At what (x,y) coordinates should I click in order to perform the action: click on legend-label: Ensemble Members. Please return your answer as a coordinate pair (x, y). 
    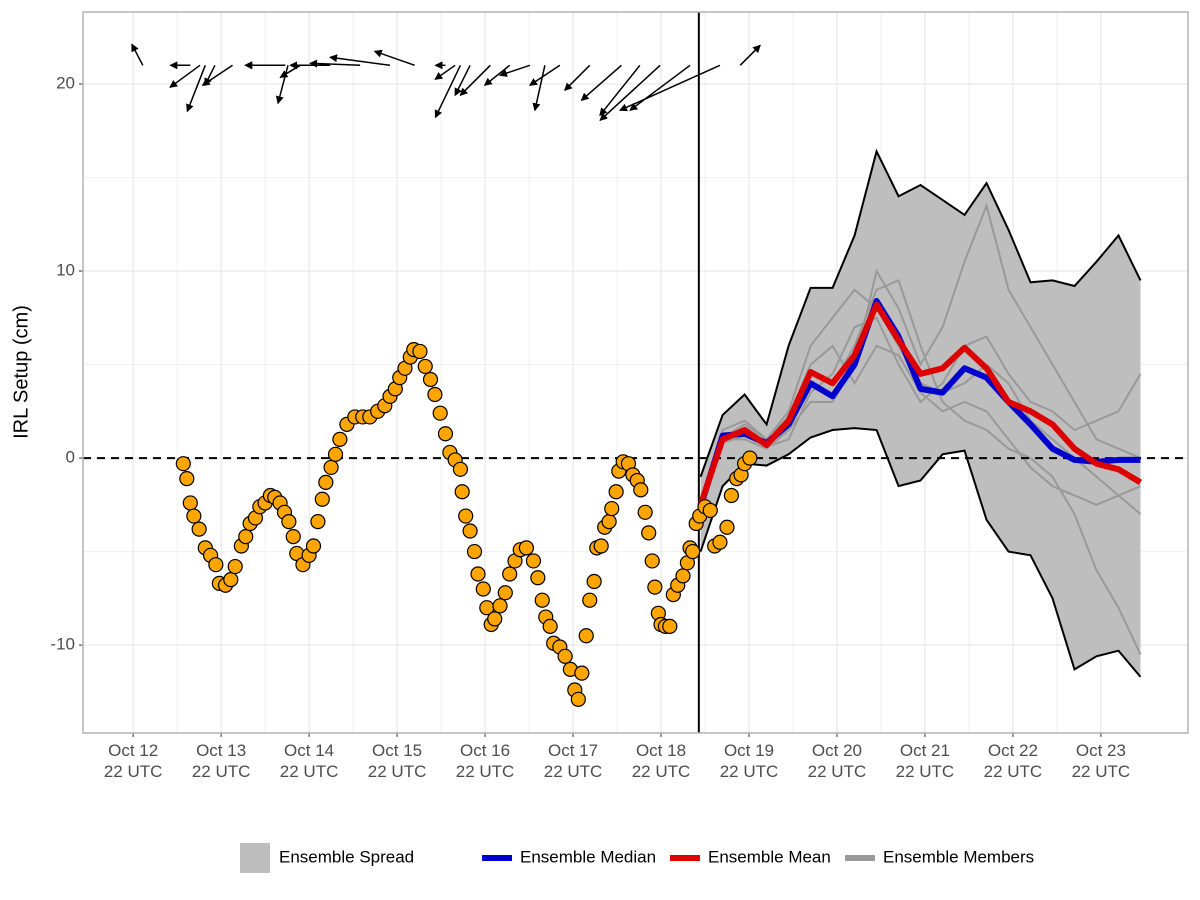
    Looking at the image, I should click on (958, 856).